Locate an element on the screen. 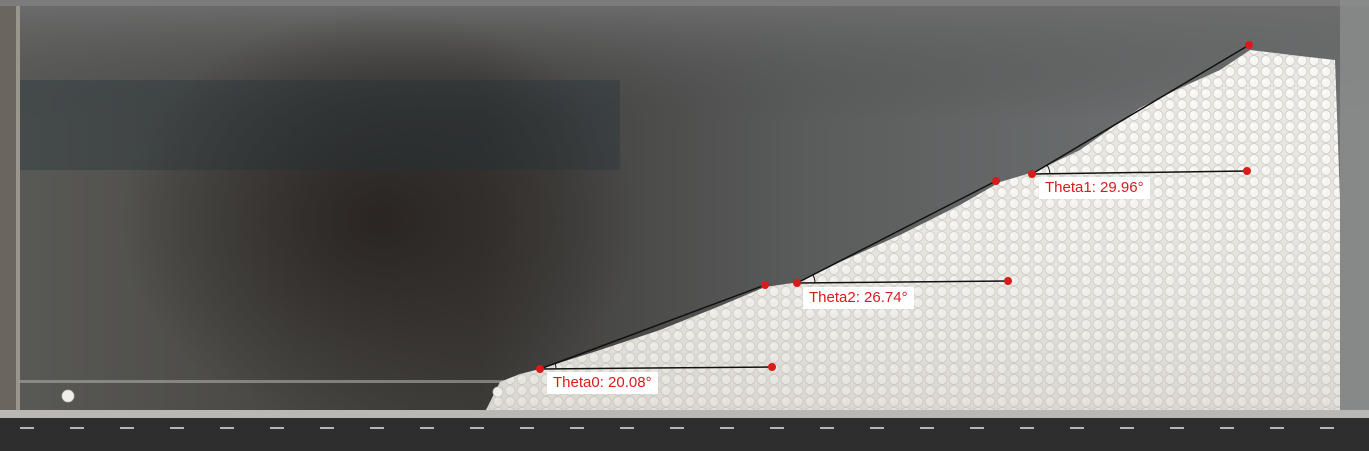  tank-base is located at coordinates (684, 434).